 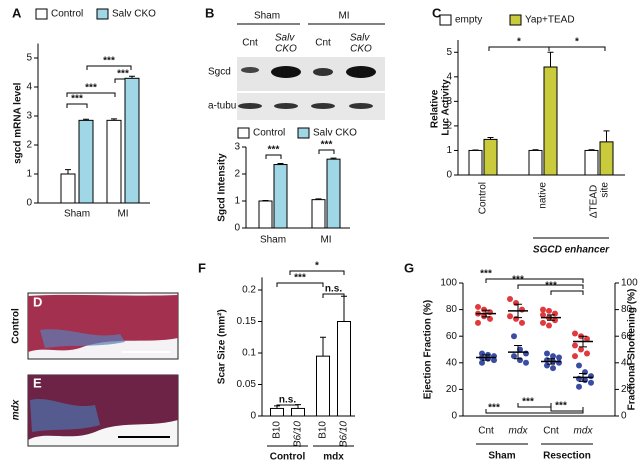 I want to click on group-label: SGCD enhancer, so click(x=571, y=250).